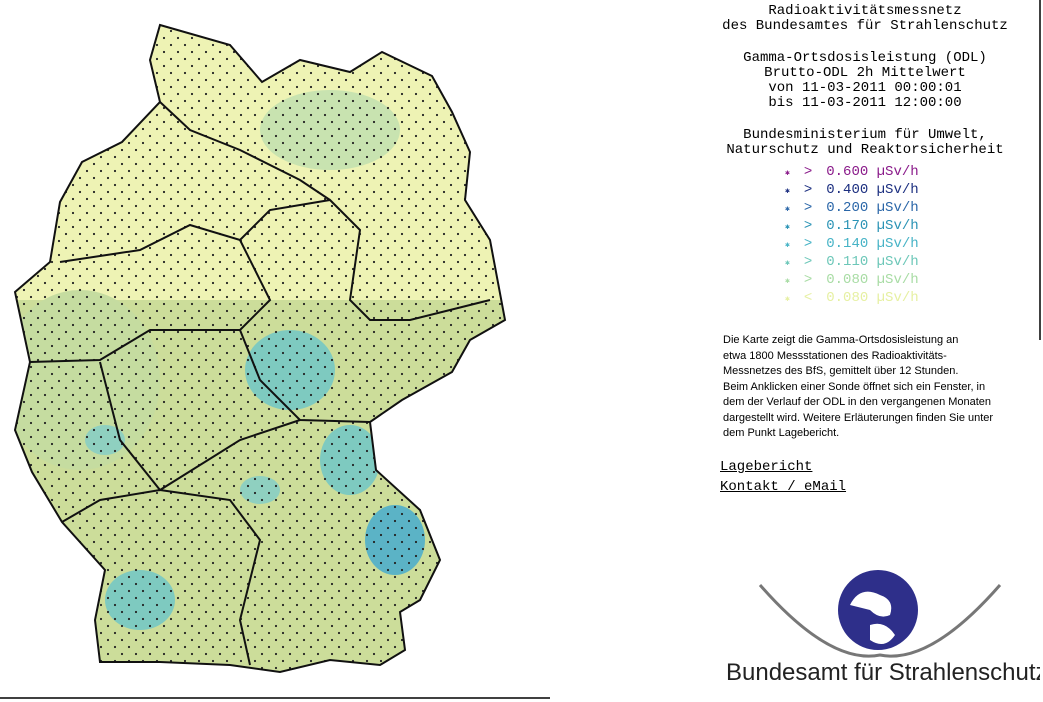 Image resolution: width=1043 pixels, height=702 pixels. I want to click on legend-item: ✱ >0.600 µSv/h, so click(852, 173).